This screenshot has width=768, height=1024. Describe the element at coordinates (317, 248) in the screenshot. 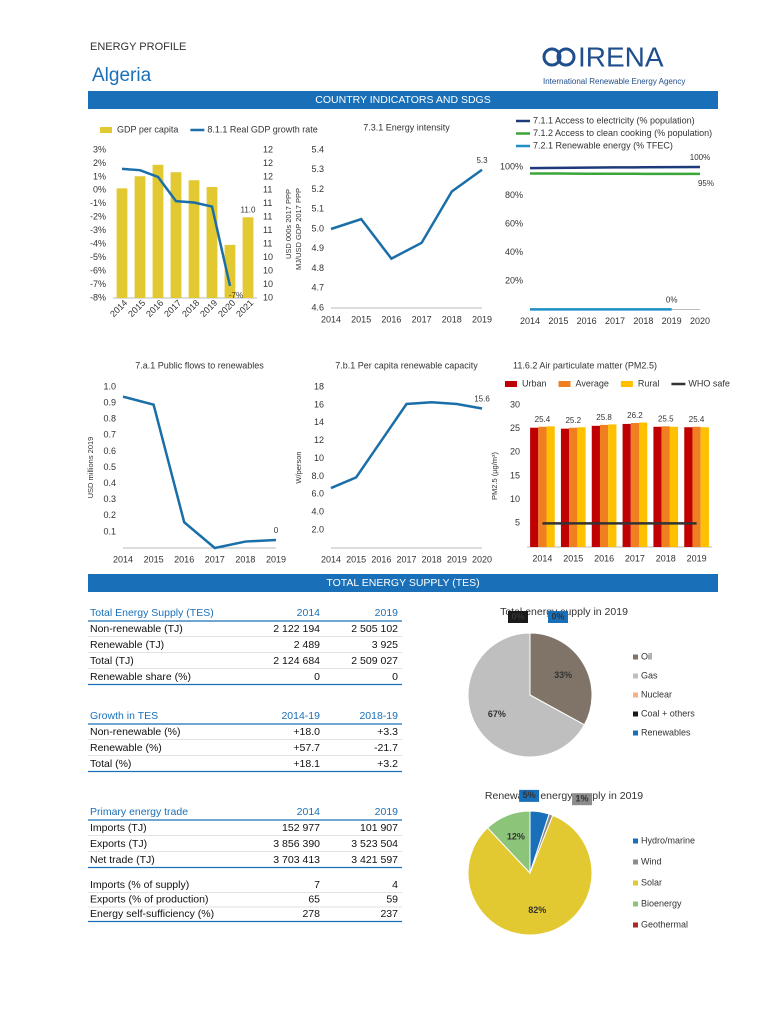

I see `y-tick-label: 4.9` at that location.